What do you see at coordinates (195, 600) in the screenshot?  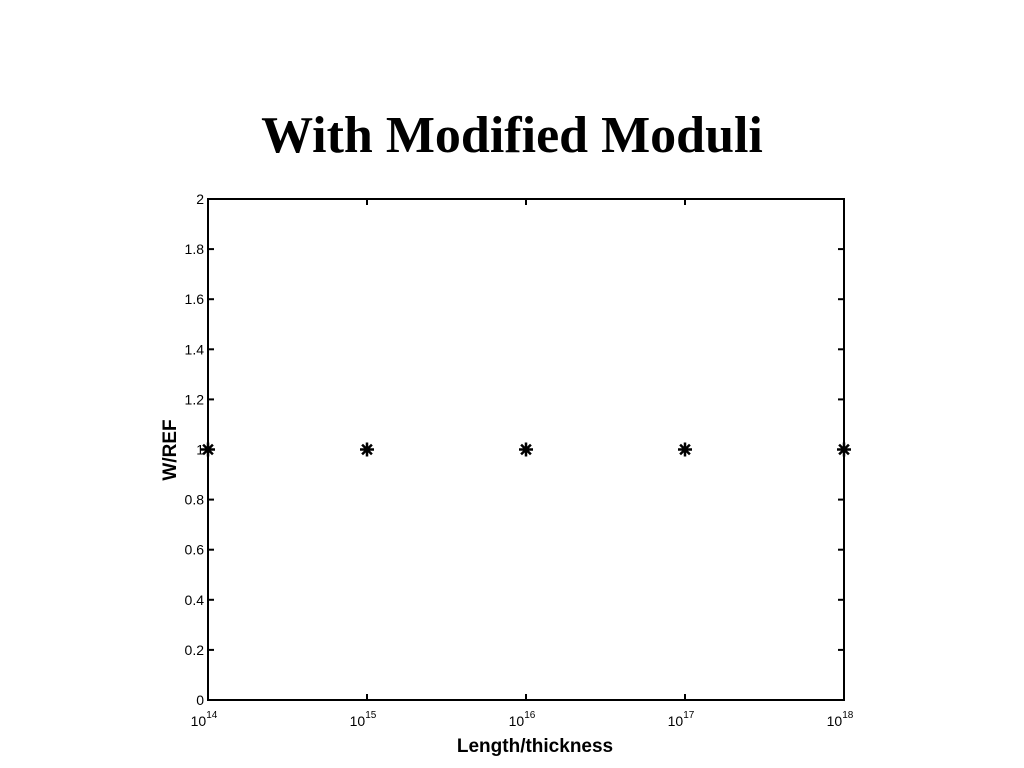 I see `y-tick-label: 0.4` at bounding box center [195, 600].